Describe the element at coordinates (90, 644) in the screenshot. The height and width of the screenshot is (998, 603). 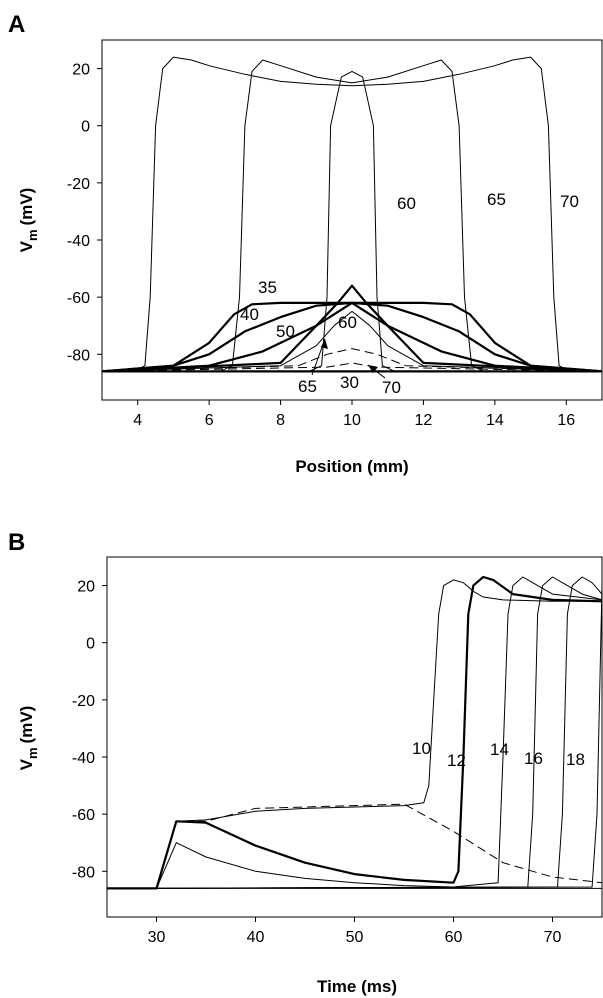
I see `y-tick-label-b-0: 0` at that location.